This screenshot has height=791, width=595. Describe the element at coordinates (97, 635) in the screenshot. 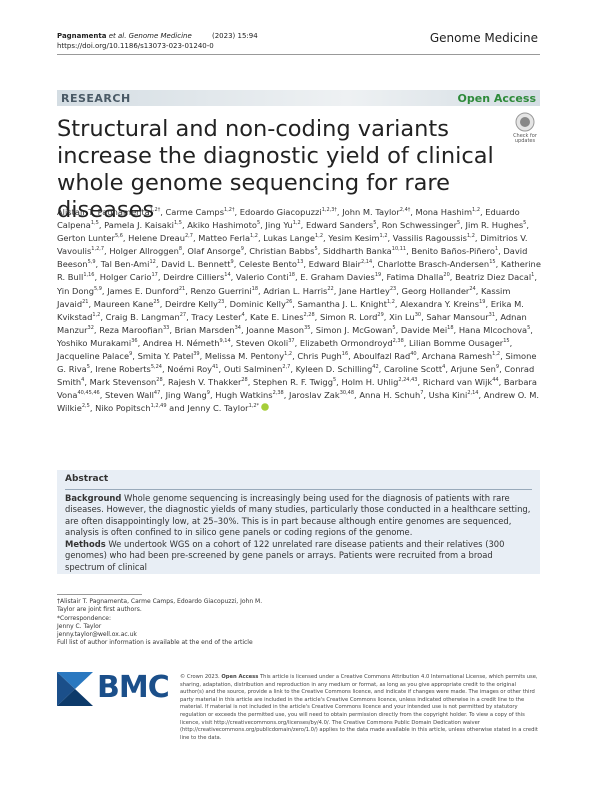

I see `corr-email: jenny.taylor@well.ox.ac.uk` at that location.